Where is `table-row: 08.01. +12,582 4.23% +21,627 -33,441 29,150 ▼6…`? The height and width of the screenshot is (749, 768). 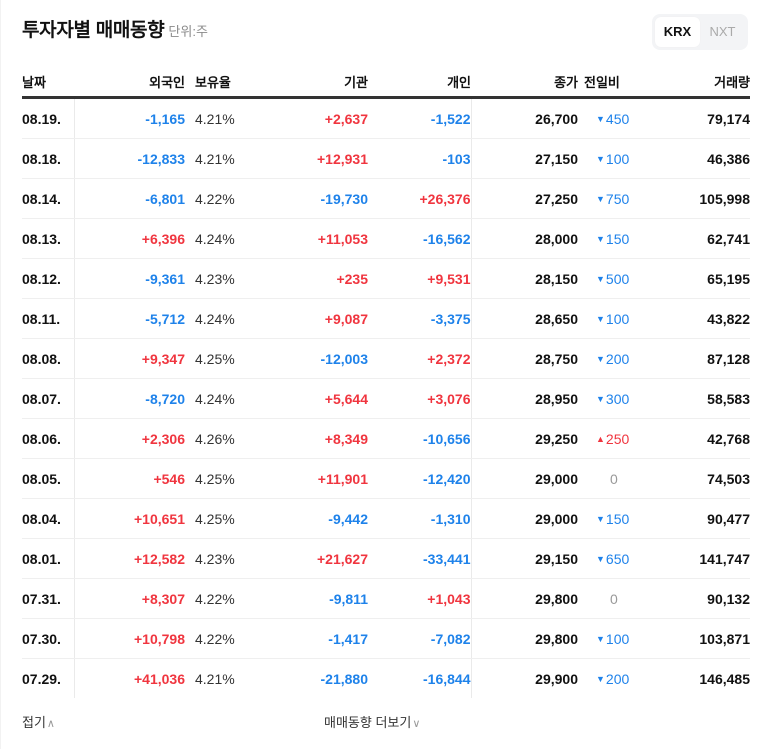 table-row: 08.01. +12,582 4.23% +21,627 -33,441 29,150 ▼6… is located at coordinates (386, 558).